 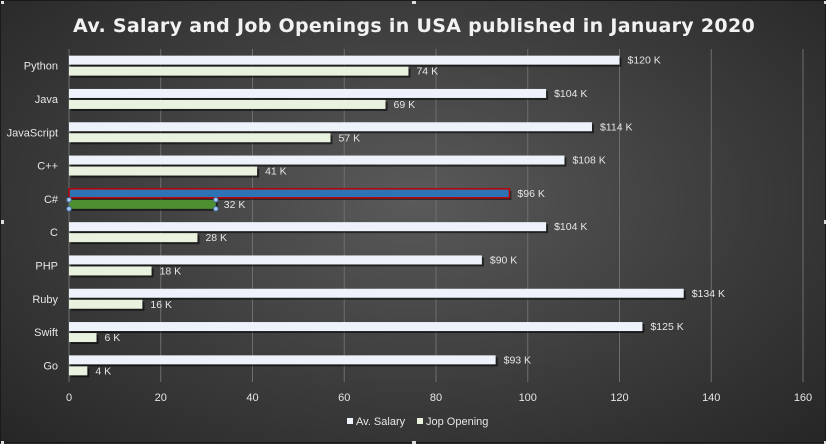 What do you see at coordinates (227, 104) in the screenshot?
I see `bar-jop-opening-java` at bounding box center [227, 104].